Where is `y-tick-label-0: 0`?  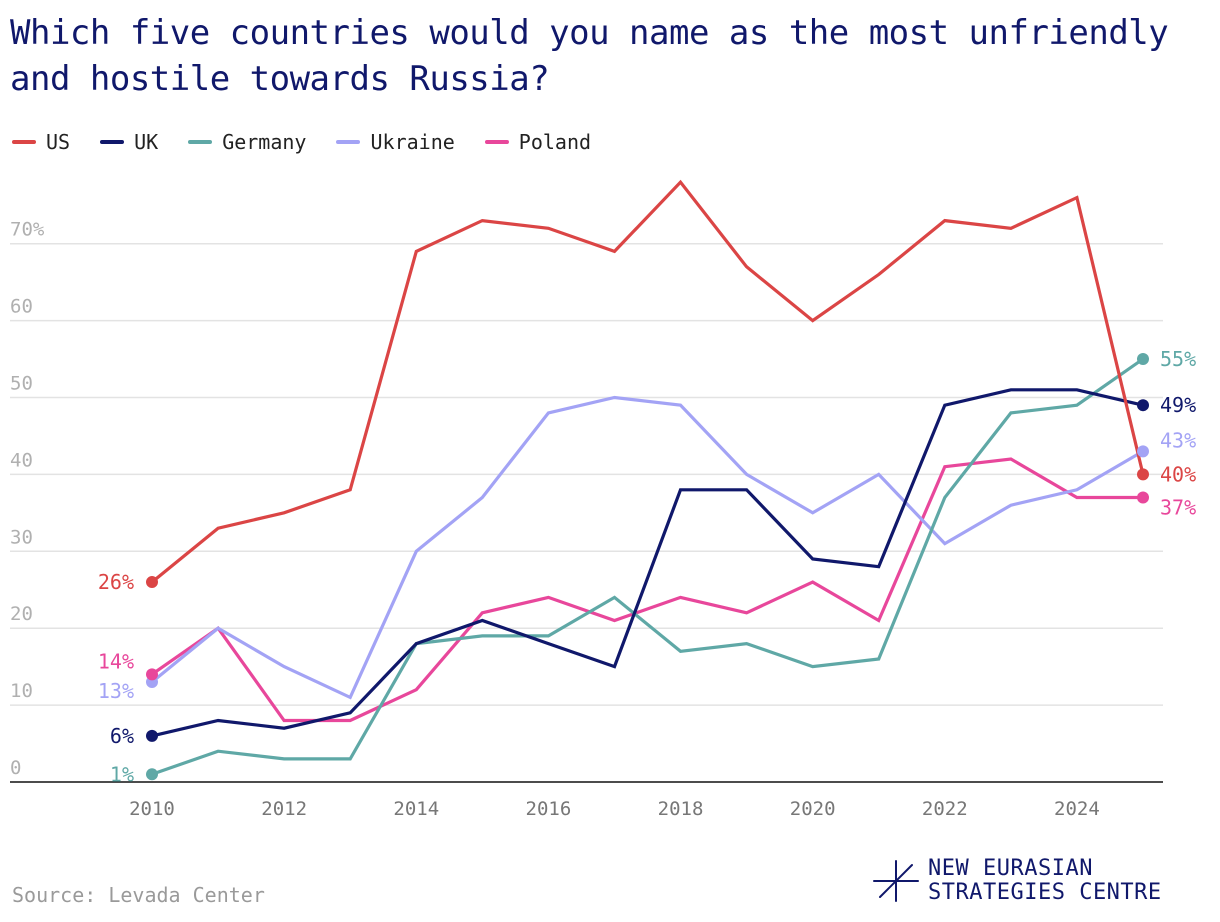
y-tick-label-0: 0 is located at coordinates (15, 768).